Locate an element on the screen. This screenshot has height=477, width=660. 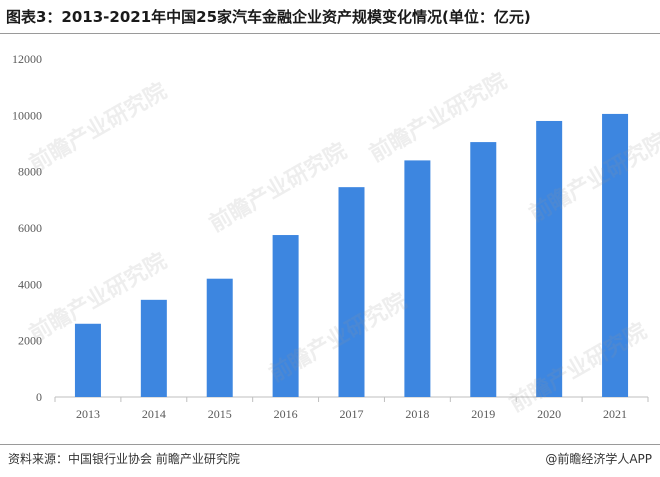
y-tick-label: 2000 is located at coordinates (30, 341).